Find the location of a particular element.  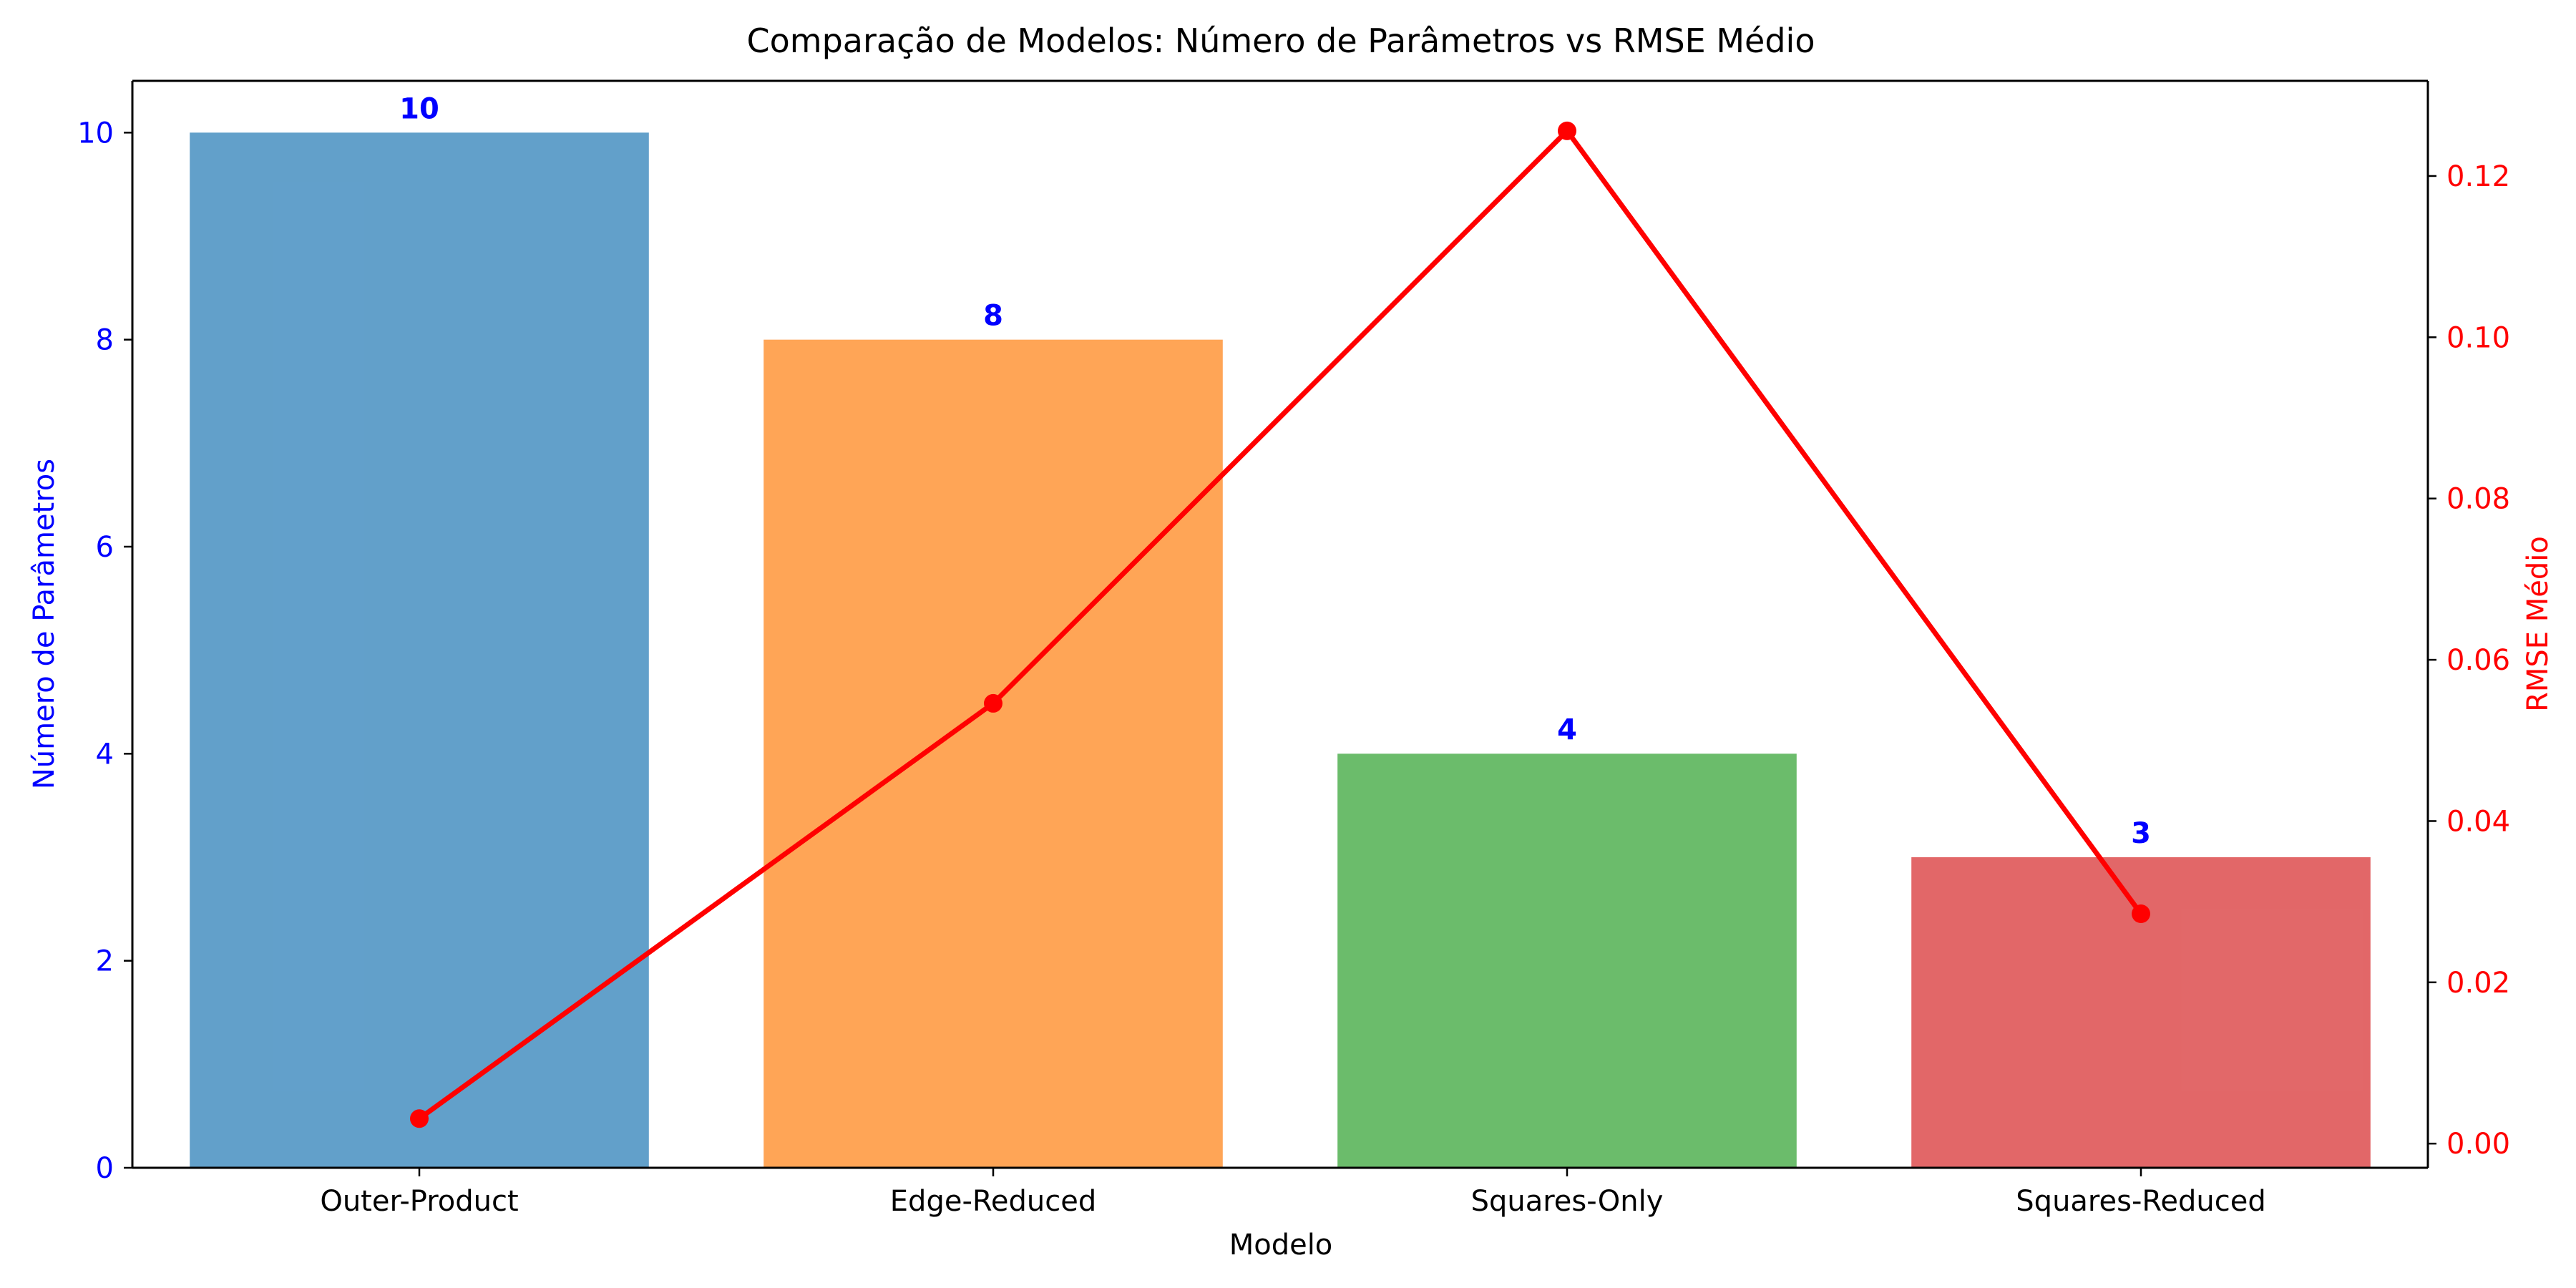

bar-value-label: 8 is located at coordinates (993, 316).